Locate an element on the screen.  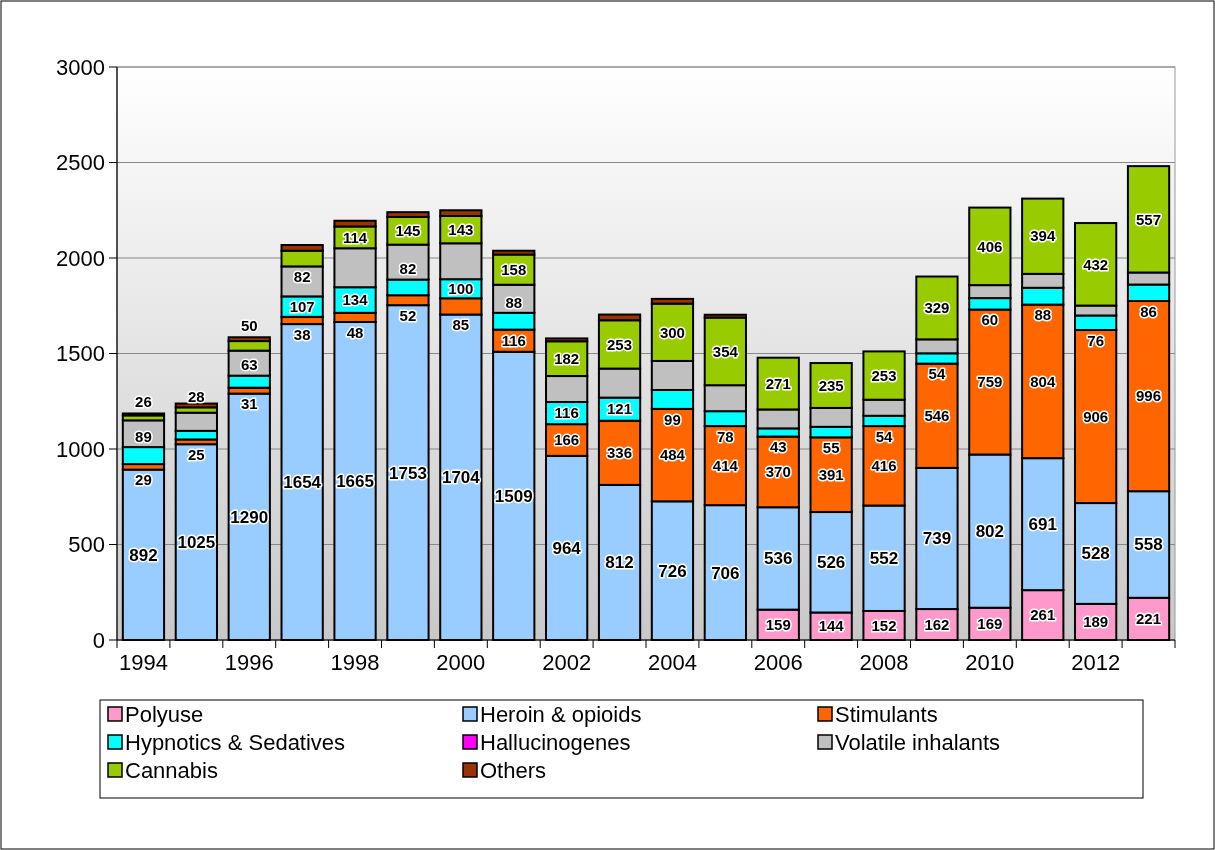
data-label: 528 is located at coordinates (1095, 554).